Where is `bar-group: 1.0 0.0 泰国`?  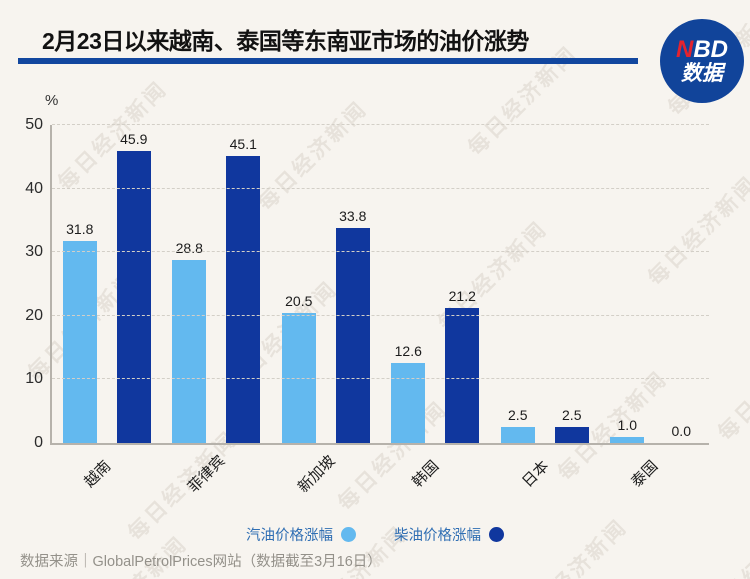
bar-group: 1.0 0.0 泰国 is located at coordinates (655, 308).